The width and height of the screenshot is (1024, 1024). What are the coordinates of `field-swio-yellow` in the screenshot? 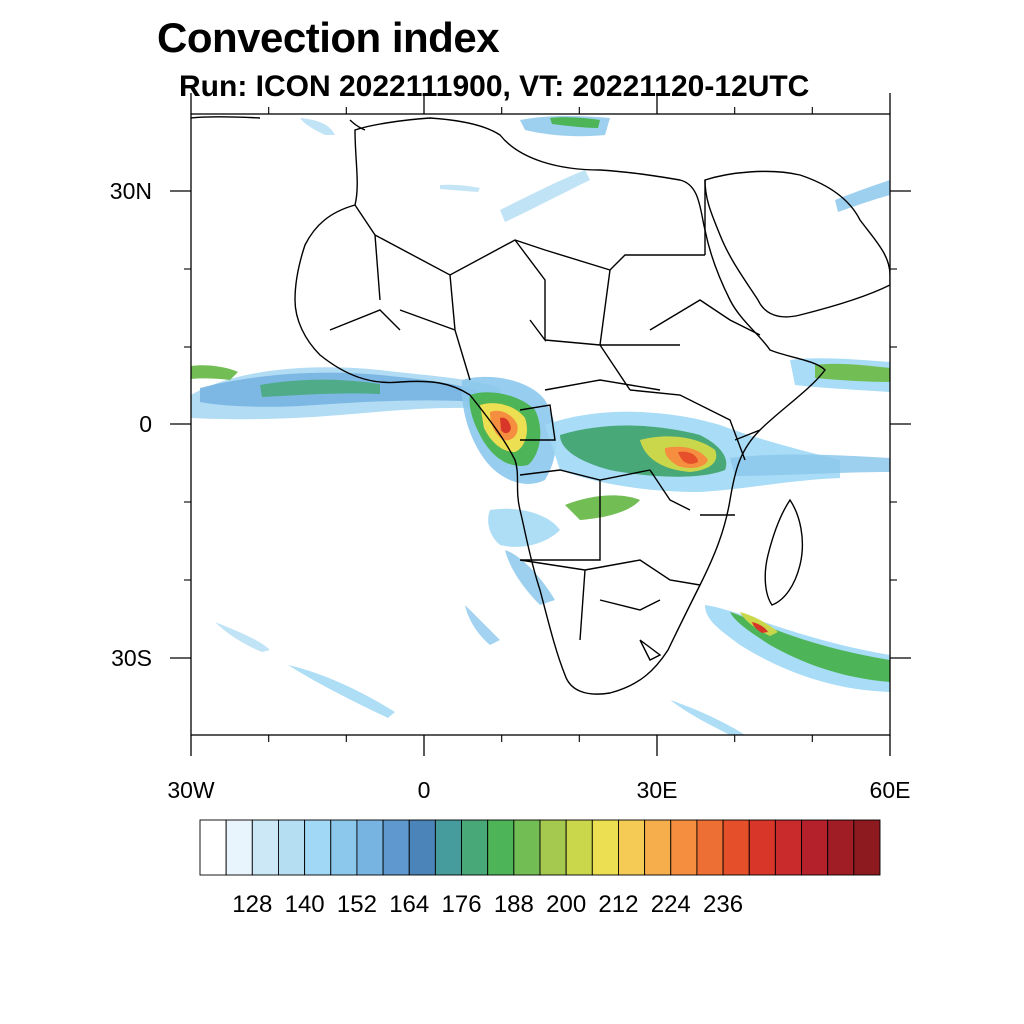 It's located at (759, 624).